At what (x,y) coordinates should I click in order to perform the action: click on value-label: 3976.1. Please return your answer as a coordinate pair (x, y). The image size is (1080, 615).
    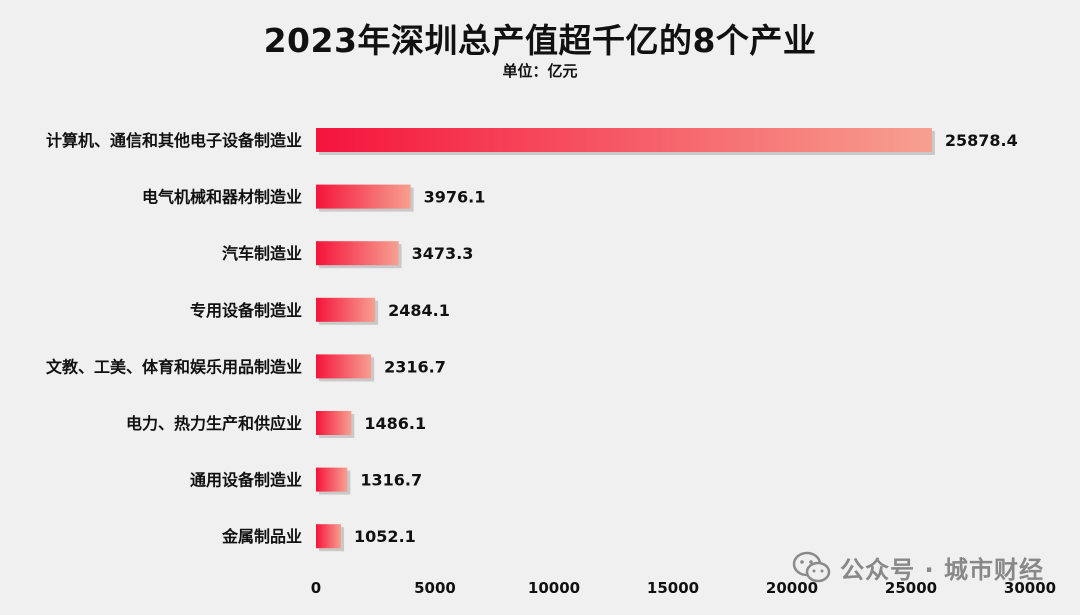
    Looking at the image, I should click on (455, 197).